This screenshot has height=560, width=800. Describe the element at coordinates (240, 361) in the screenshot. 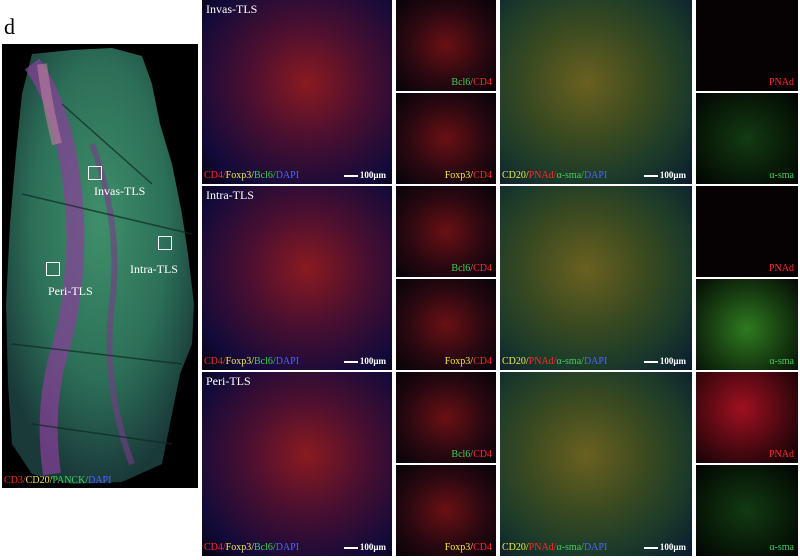

I see `main-legend-row-1-part: Foxp3/` at that location.